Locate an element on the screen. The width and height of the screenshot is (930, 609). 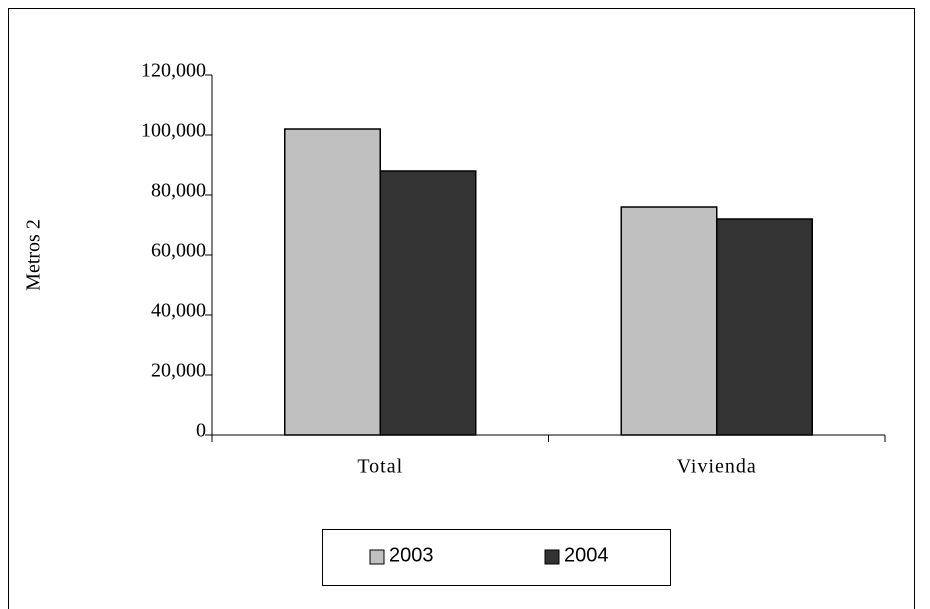
legend-label: 2003 is located at coordinates (411, 555).